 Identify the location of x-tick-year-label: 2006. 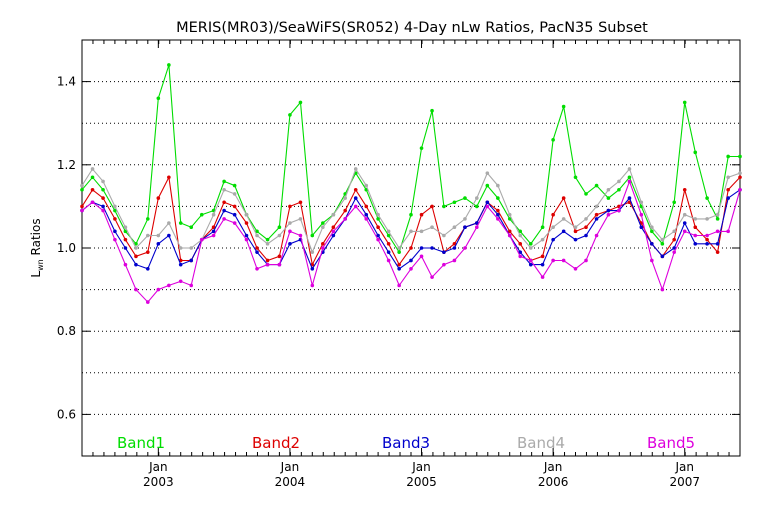
(553, 482).